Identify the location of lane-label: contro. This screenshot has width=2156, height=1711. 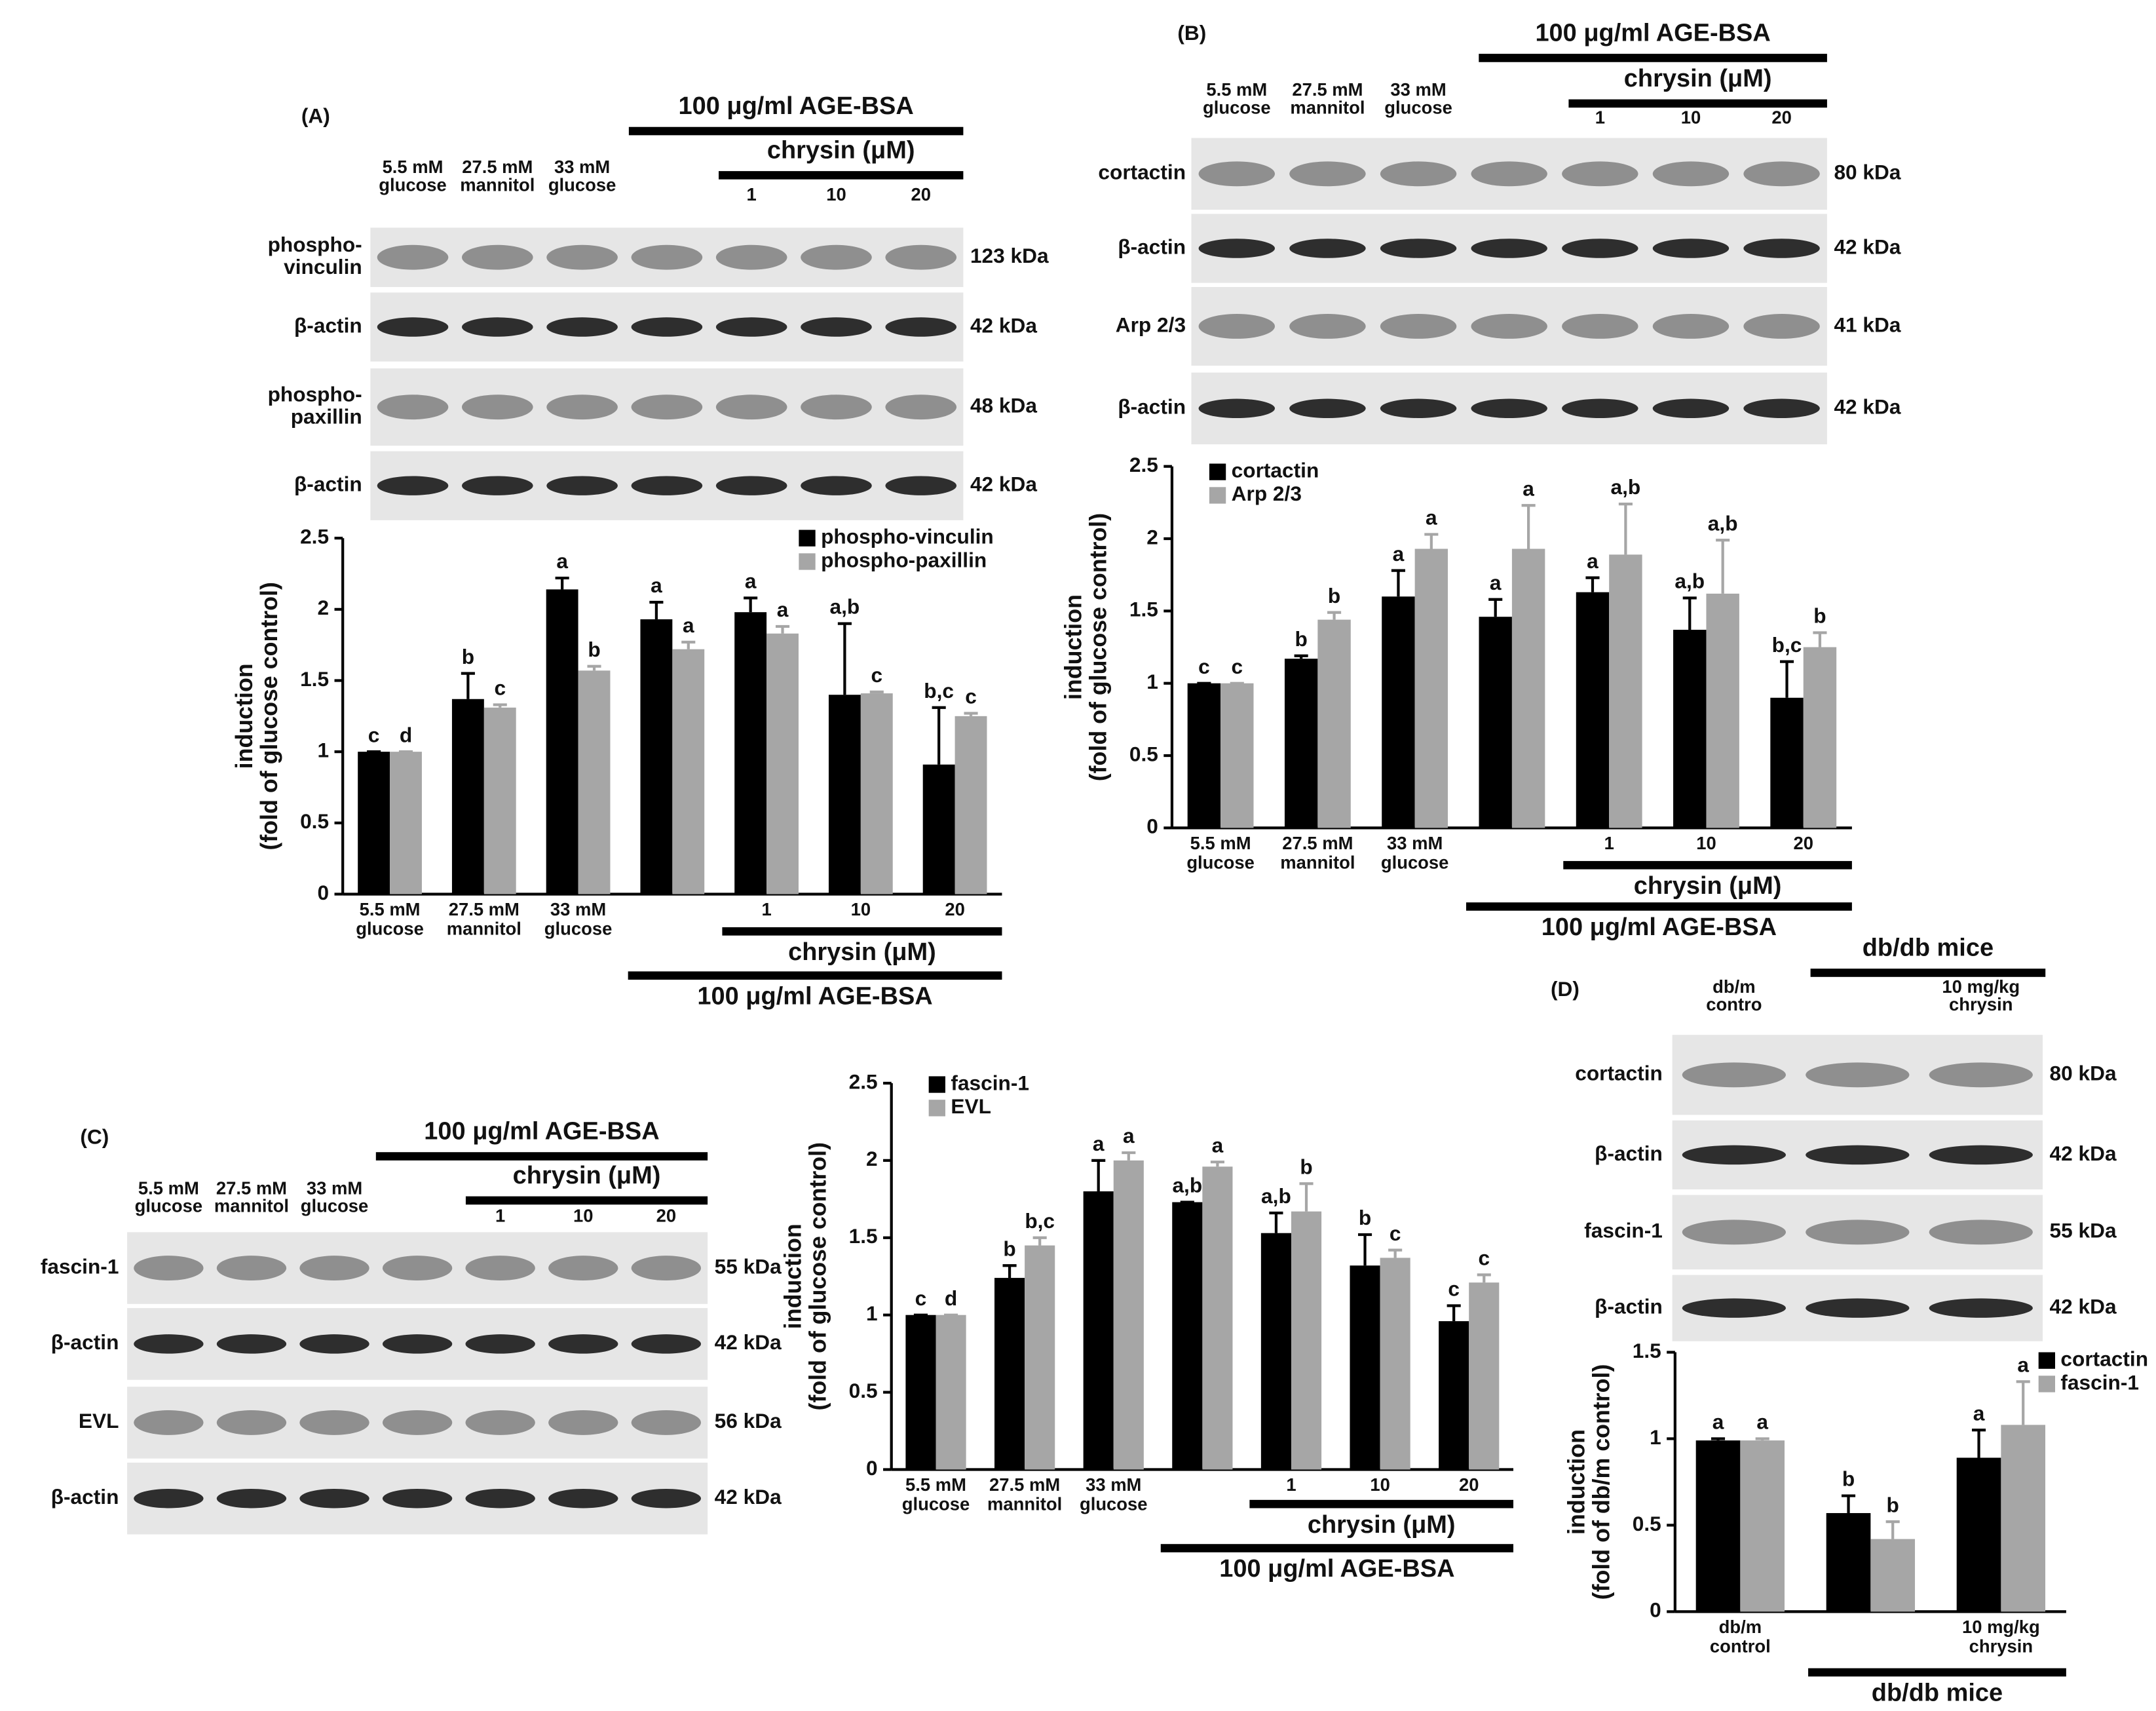
(1734, 1004).